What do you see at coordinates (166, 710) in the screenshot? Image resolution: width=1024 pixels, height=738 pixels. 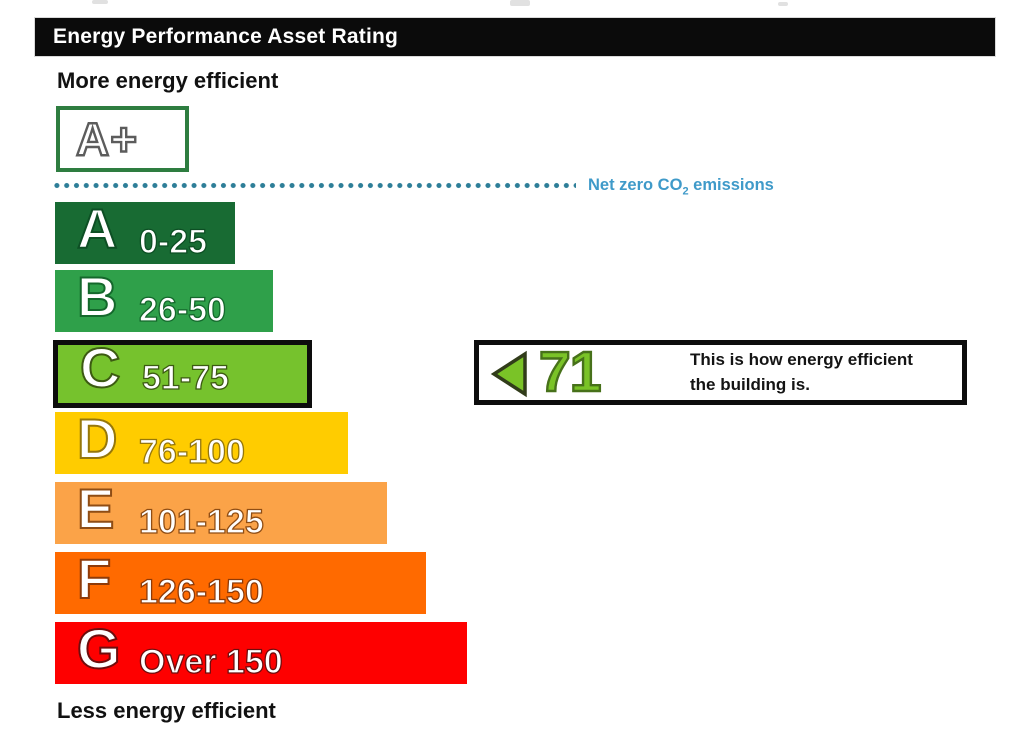 I see `less-efficient-label: Less energy efficient` at bounding box center [166, 710].